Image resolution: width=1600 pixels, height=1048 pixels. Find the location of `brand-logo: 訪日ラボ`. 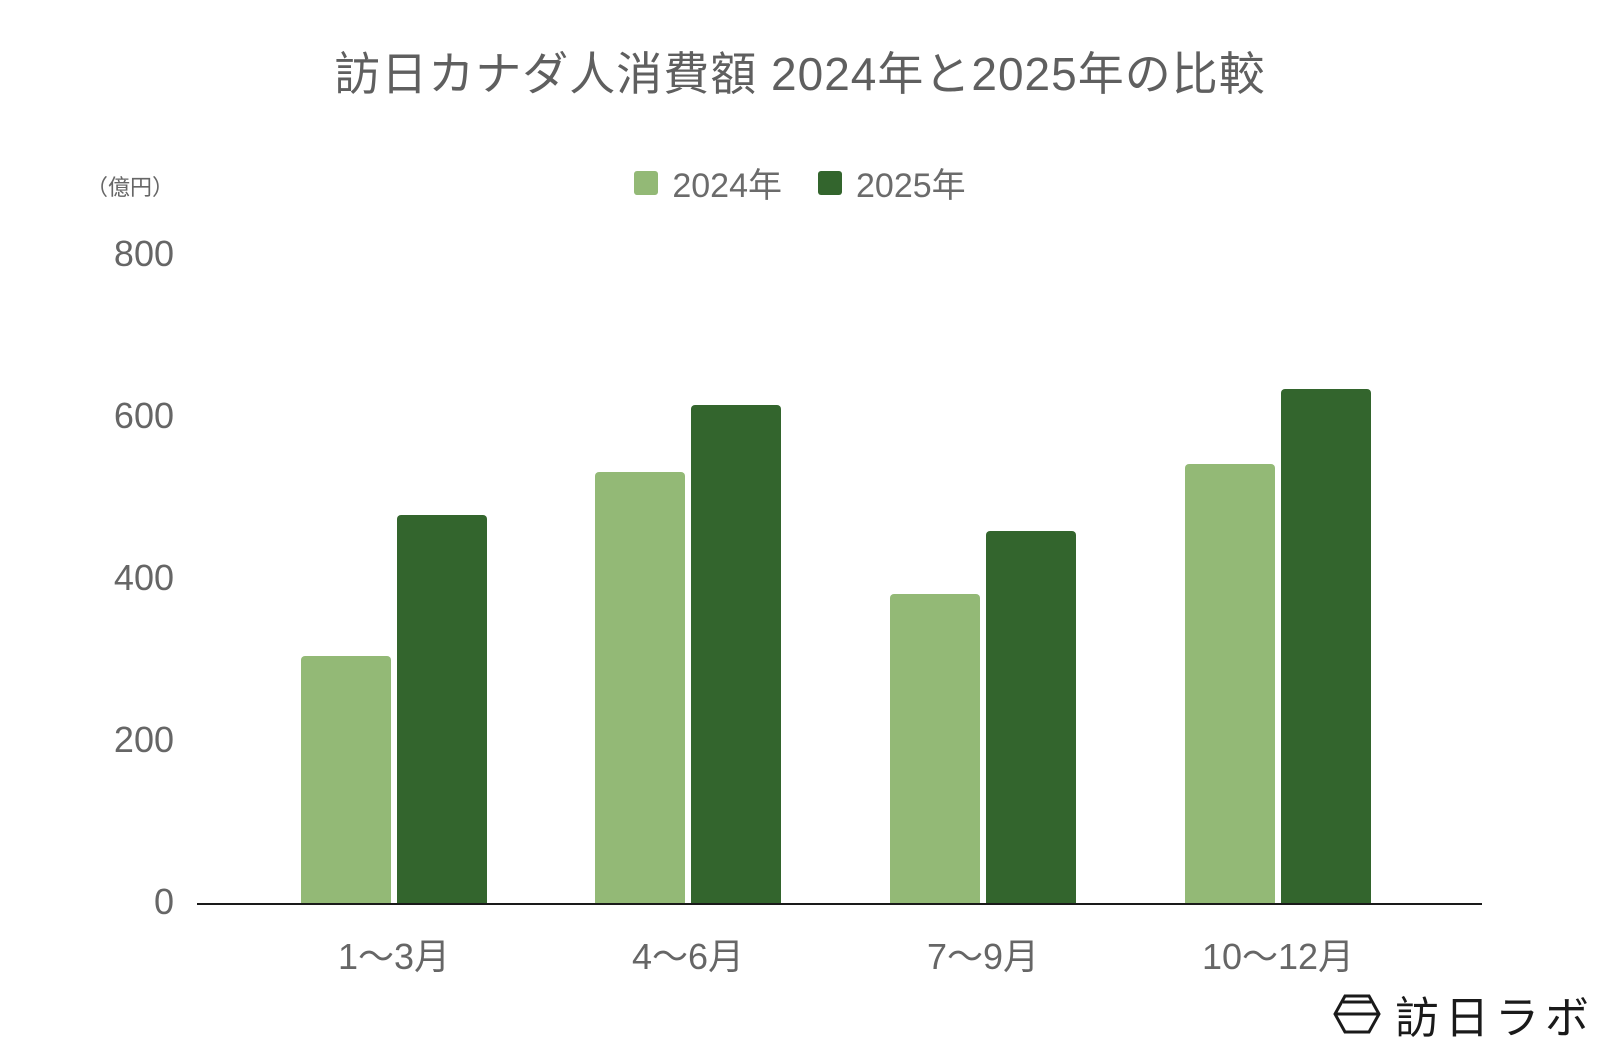

brand-logo: 訪日ラボ is located at coordinates (1464, 1014).